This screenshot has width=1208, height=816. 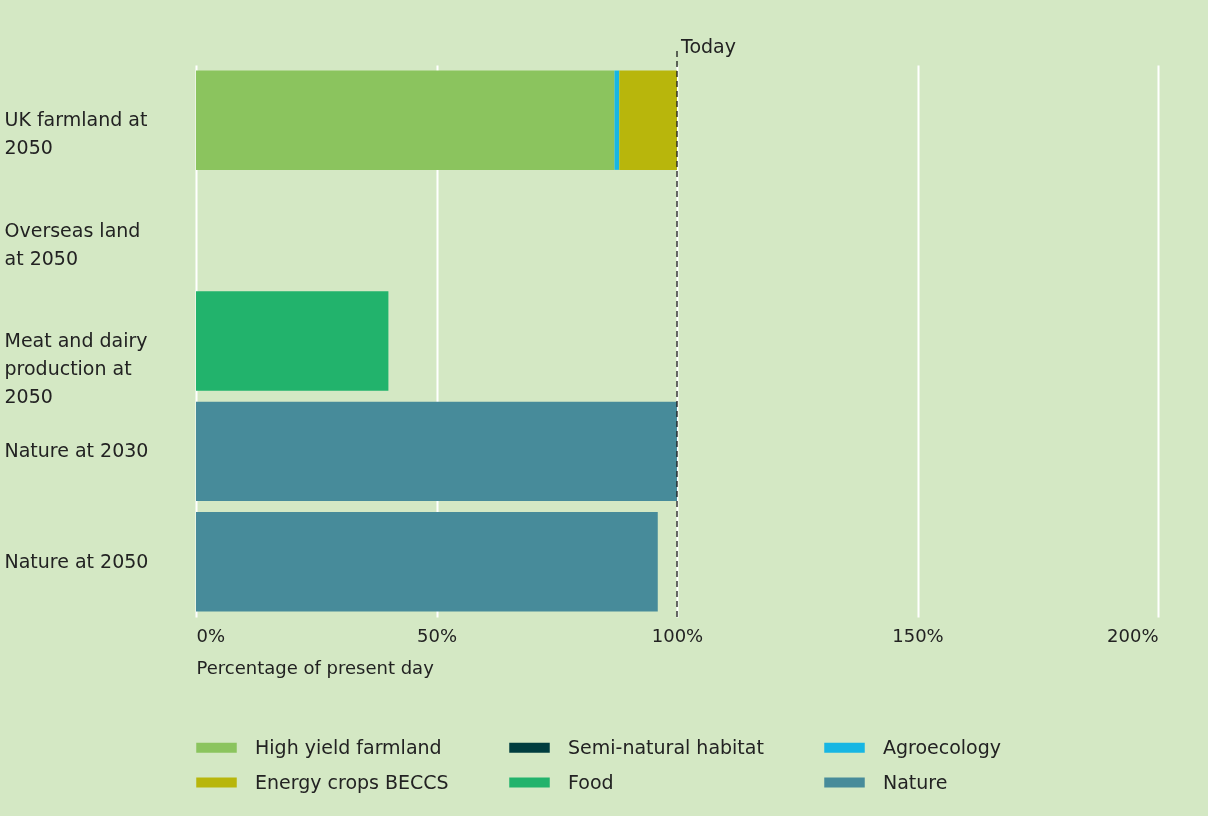 What do you see at coordinates (437, 635) in the screenshot?
I see `x-tick-label: 50%` at bounding box center [437, 635].